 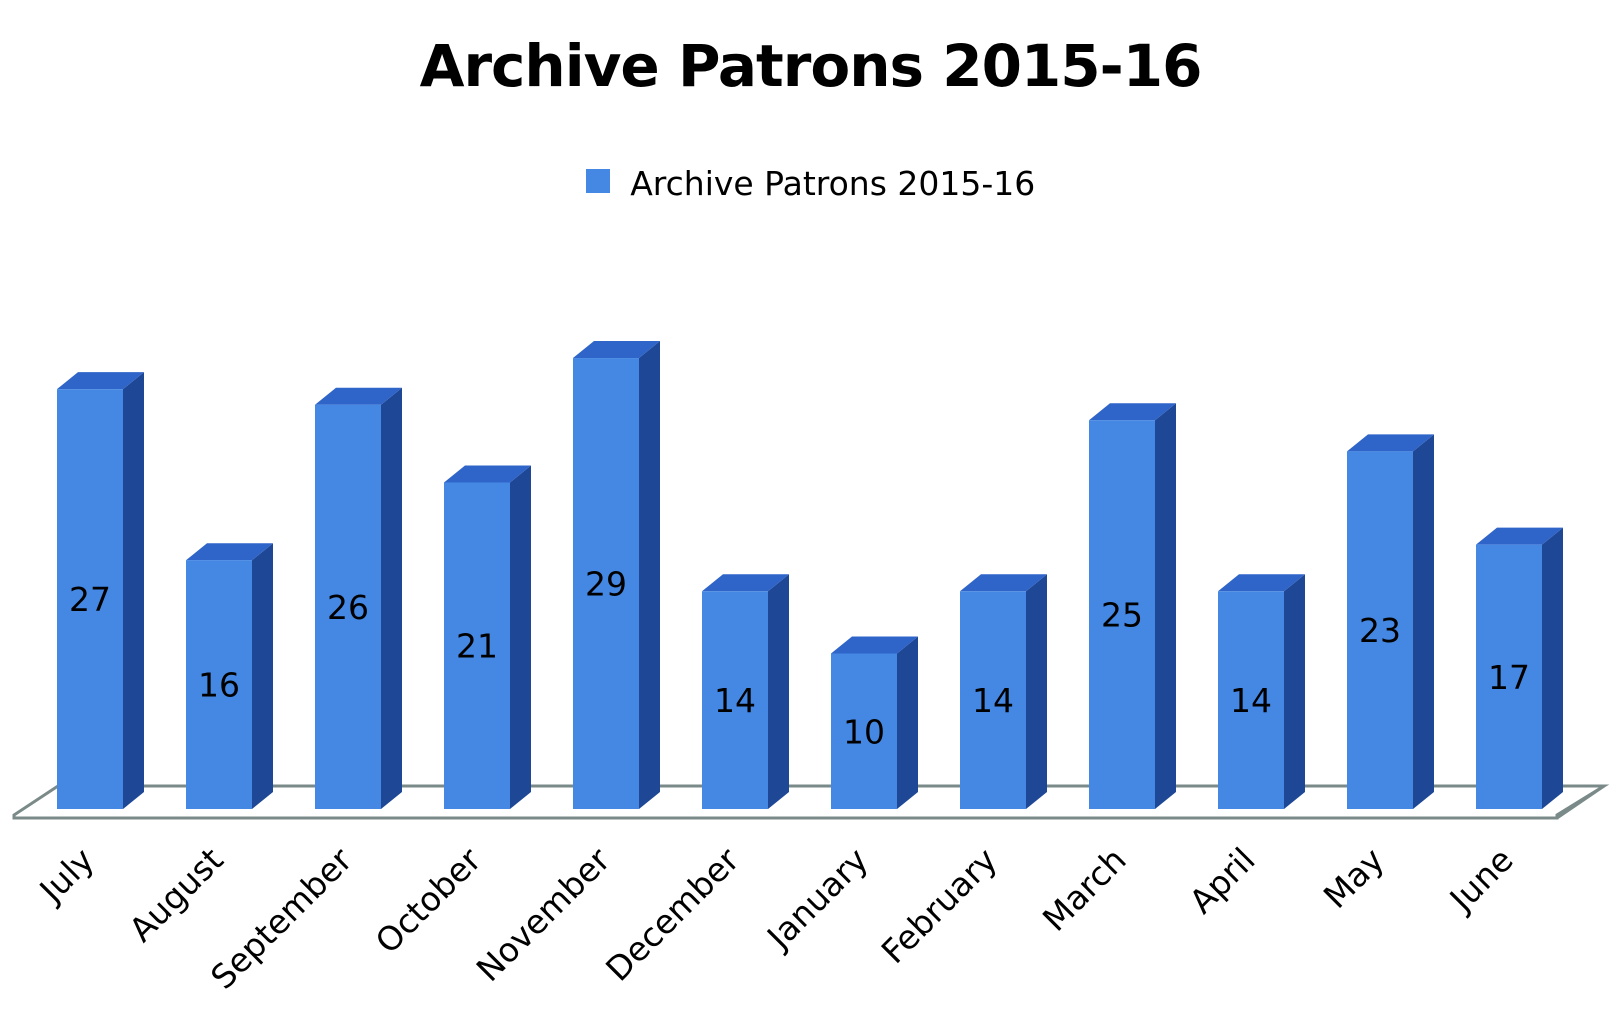 I want to click on x-tick-label: December, so click(x=672, y=914).